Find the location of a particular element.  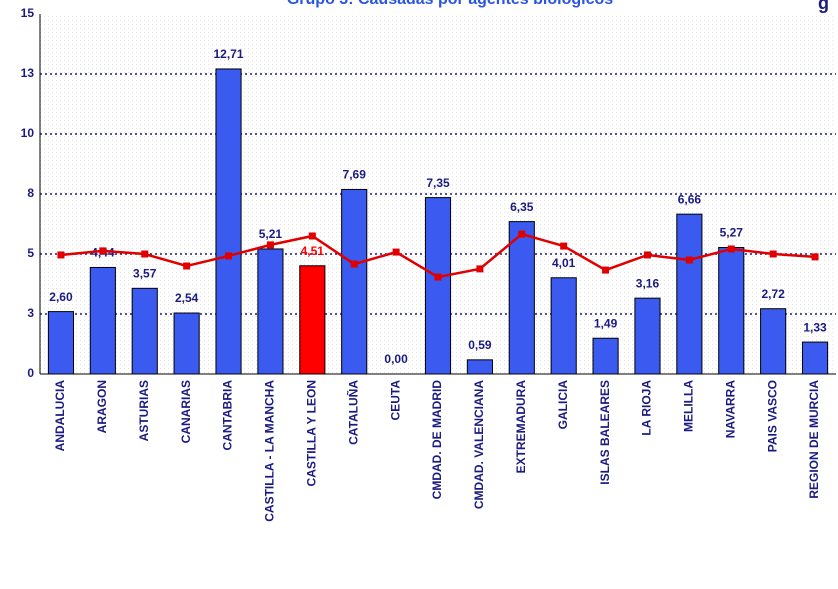

data-label: 6,35 is located at coordinates (522, 207).